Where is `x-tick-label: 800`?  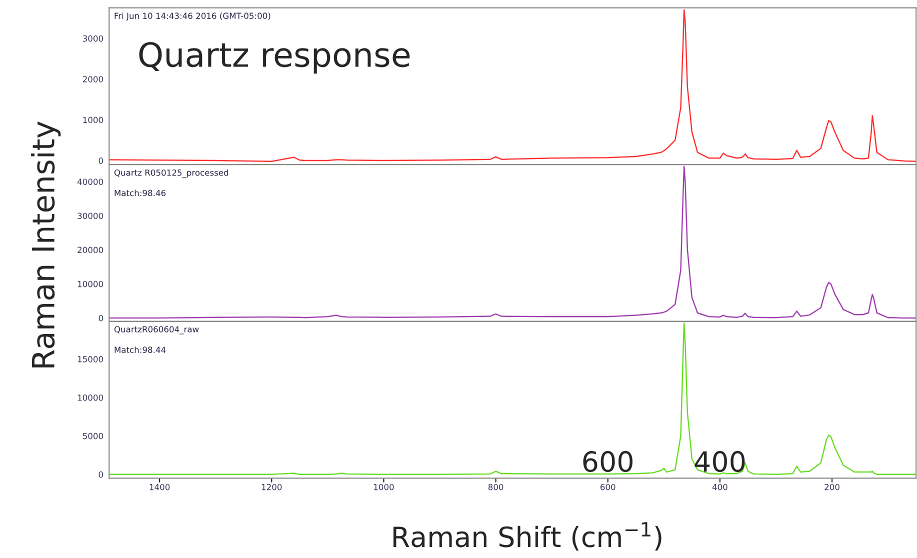
x-tick-label: 800 is located at coordinates (496, 487).